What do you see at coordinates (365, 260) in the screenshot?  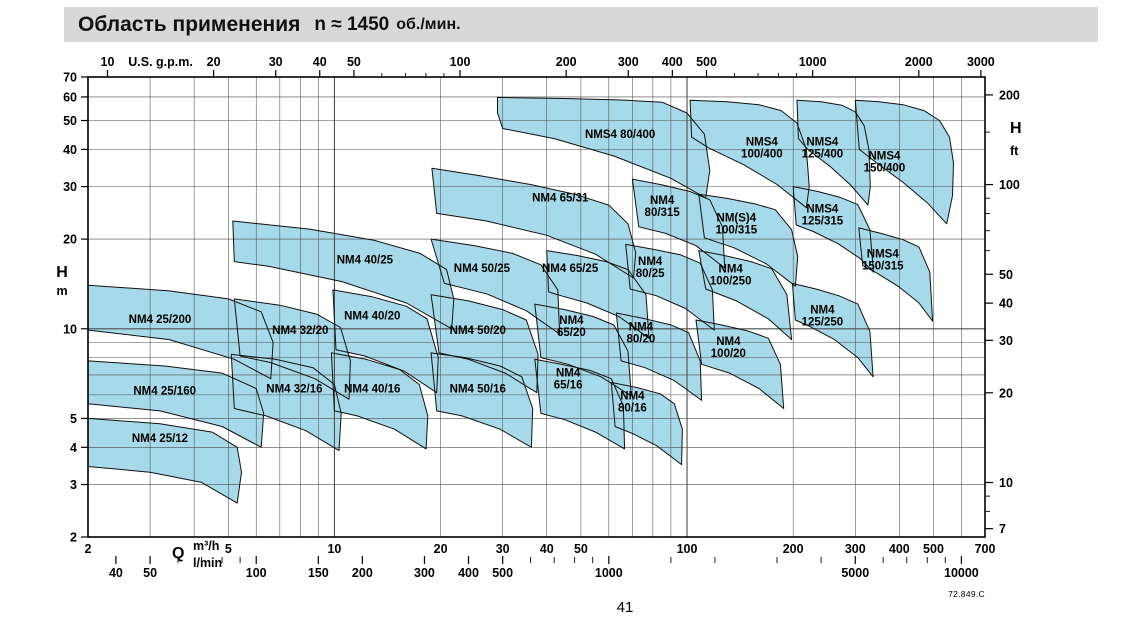 I see `svg-text: NM4 40/25` at bounding box center [365, 260].